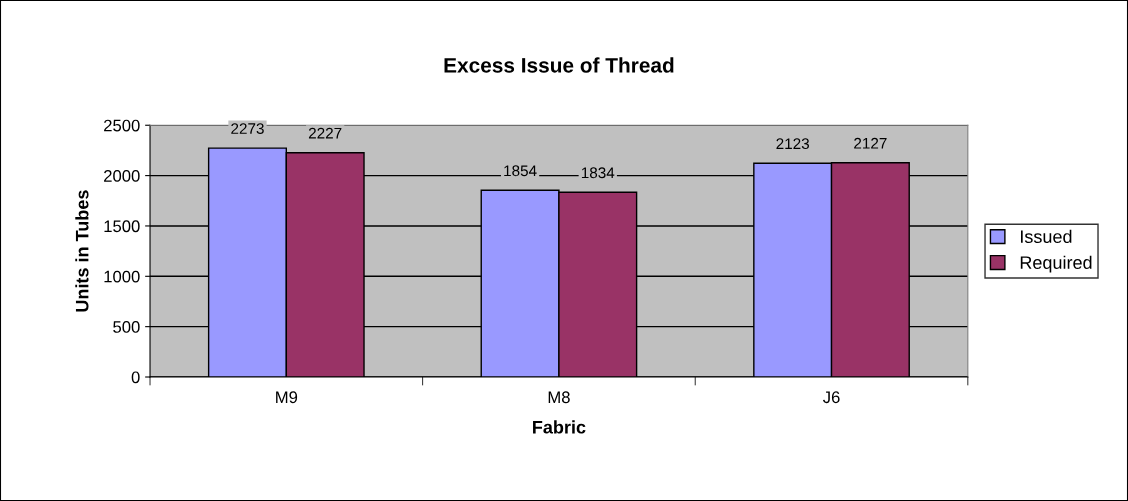 This screenshot has height=501, width=1128. What do you see at coordinates (325, 133) in the screenshot?
I see `data-label: 2227` at bounding box center [325, 133].